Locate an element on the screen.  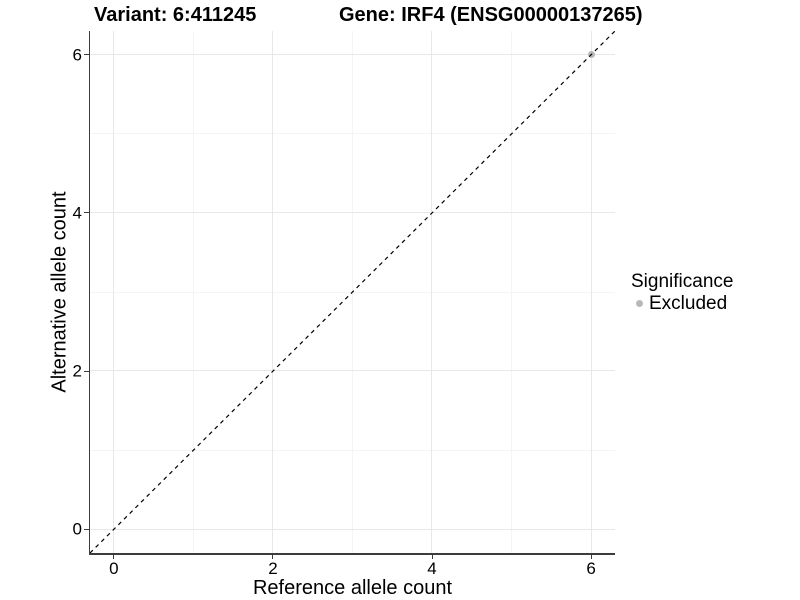
x-axis-line is located at coordinates (351, 554).